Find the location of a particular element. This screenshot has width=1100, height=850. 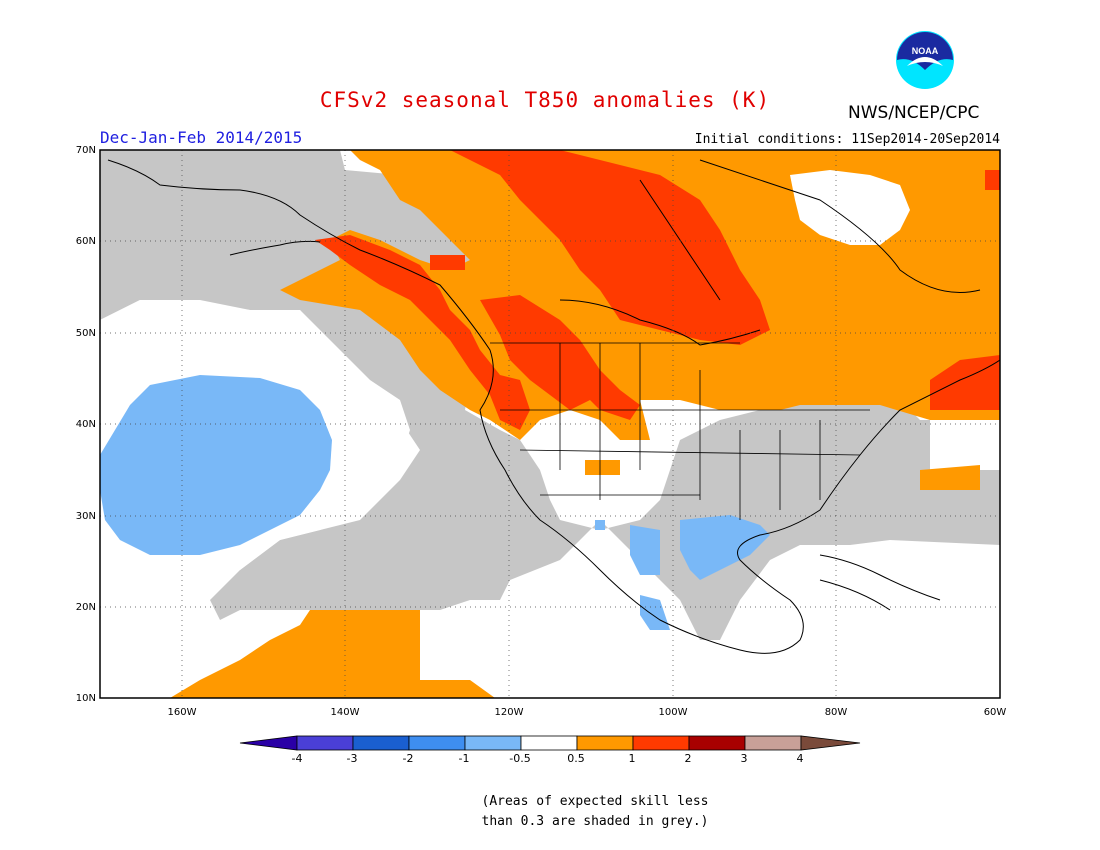

legend-swatch-high-arrow is located at coordinates (830, 743).